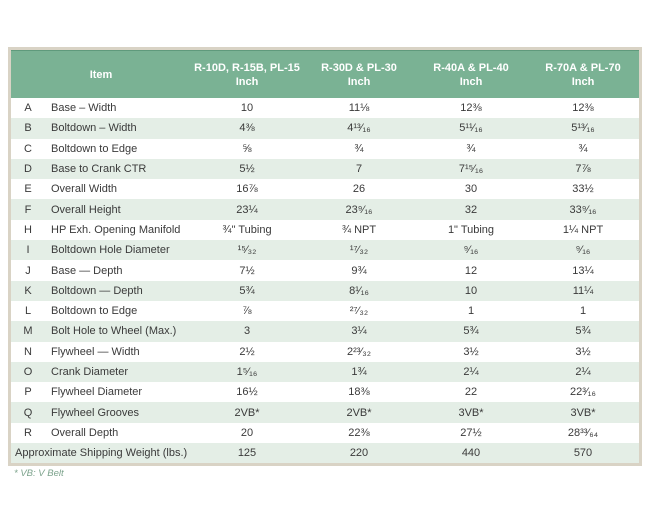 The image size is (650, 530). What do you see at coordinates (247, 209) in the screenshot?
I see `row-value: 23¼` at bounding box center [247, 209].